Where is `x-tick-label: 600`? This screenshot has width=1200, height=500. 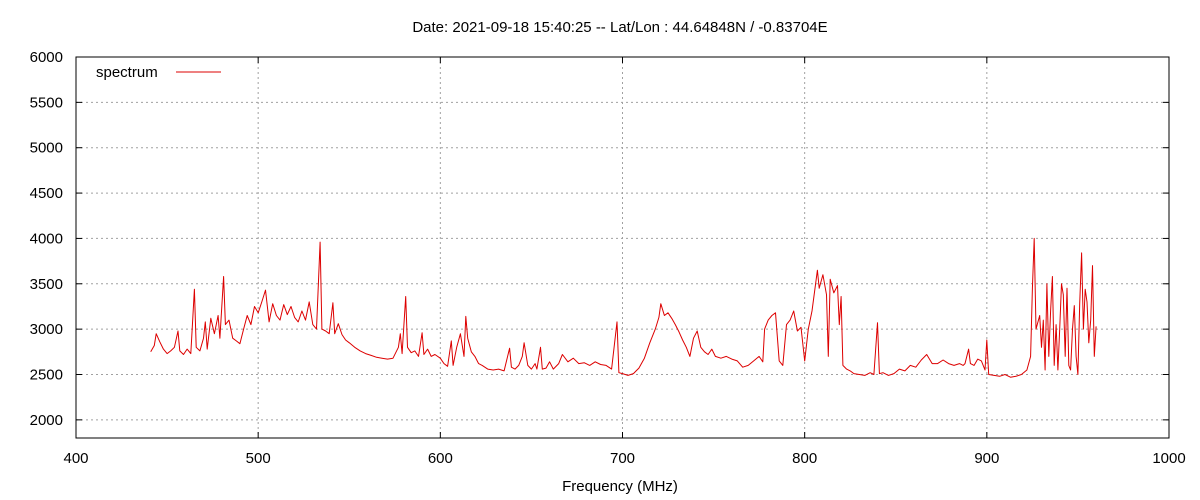 x-tick-label: 600 is located at coordinates (440, 458).